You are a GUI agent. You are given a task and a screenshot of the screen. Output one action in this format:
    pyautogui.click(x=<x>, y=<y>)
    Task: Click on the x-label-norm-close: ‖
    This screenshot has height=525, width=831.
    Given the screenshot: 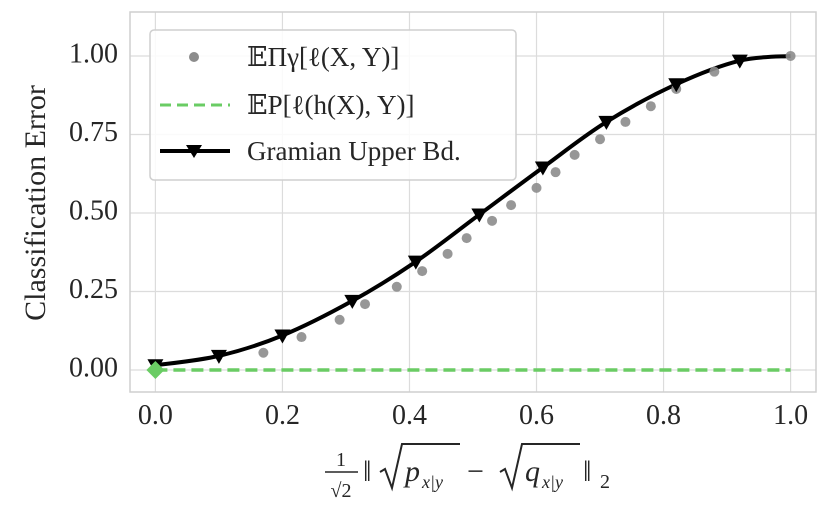 What is the action you would take?
    pyautogui.click(x=587, y=471)
    